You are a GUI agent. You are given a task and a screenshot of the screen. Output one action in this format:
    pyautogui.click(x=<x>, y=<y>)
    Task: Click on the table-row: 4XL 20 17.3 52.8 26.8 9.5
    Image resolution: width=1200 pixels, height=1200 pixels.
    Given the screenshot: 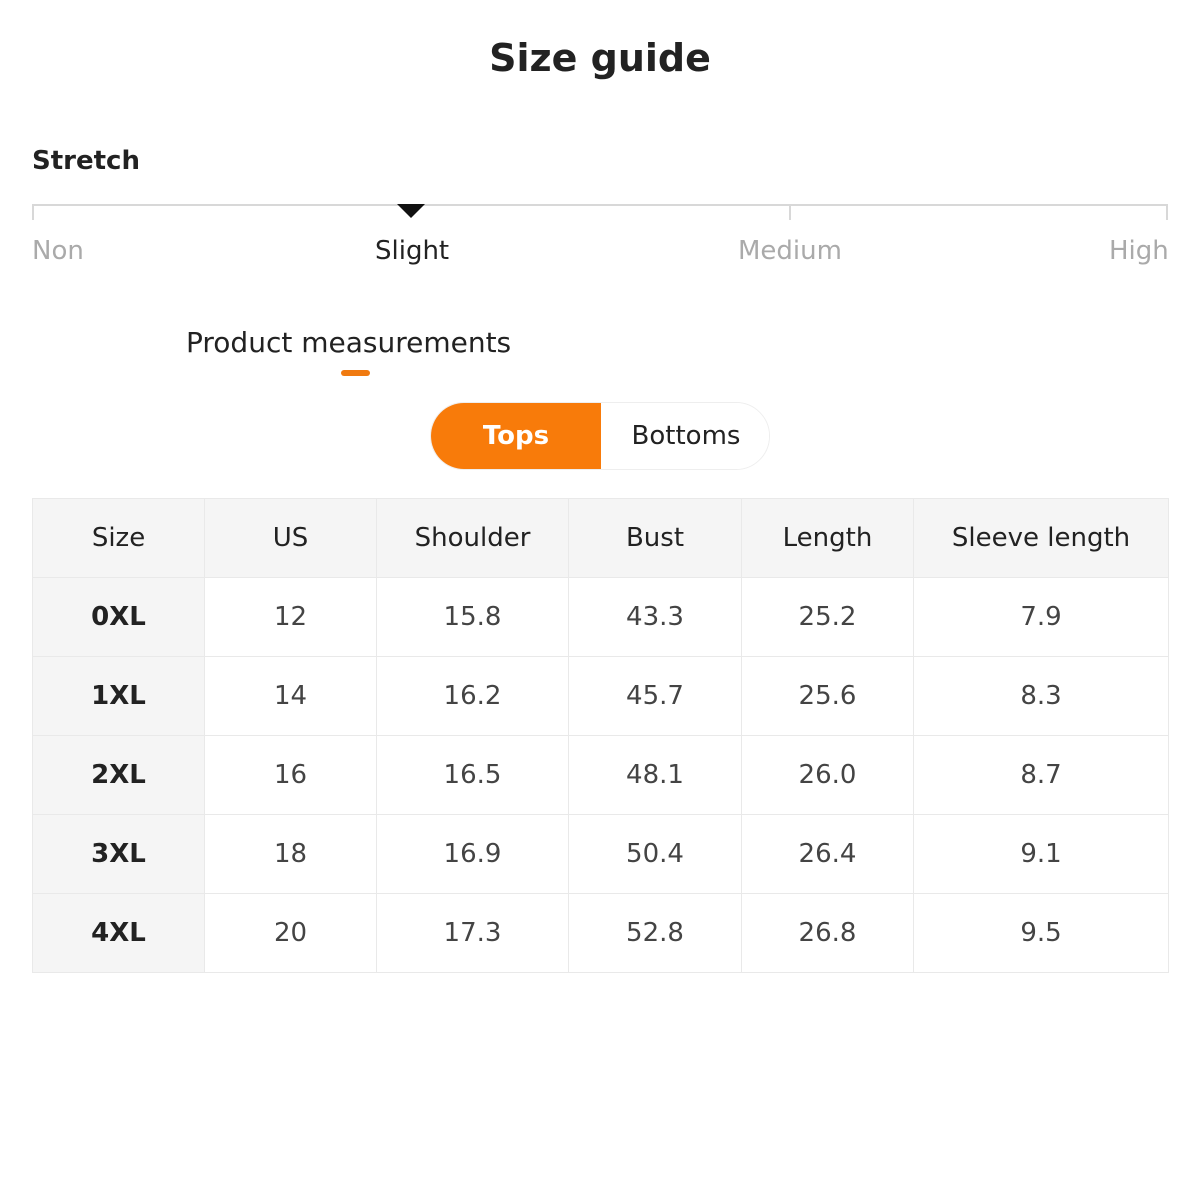 What is the action you would take?
    pyautogui.click(x=600, y=933)
    